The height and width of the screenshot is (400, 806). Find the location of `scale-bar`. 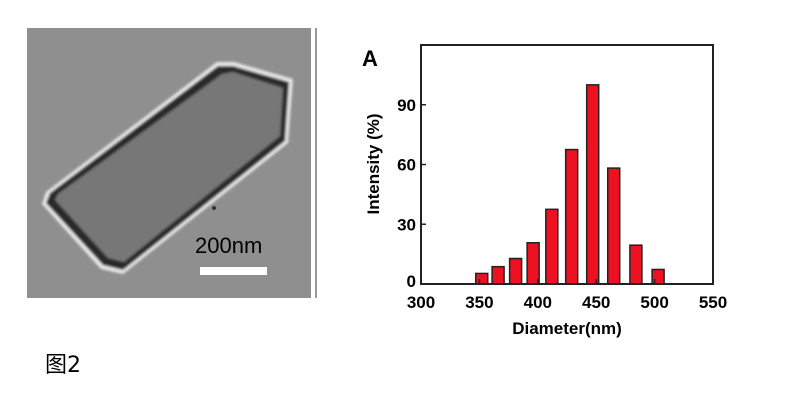

scale-bar is located at coordinates (233, 271).